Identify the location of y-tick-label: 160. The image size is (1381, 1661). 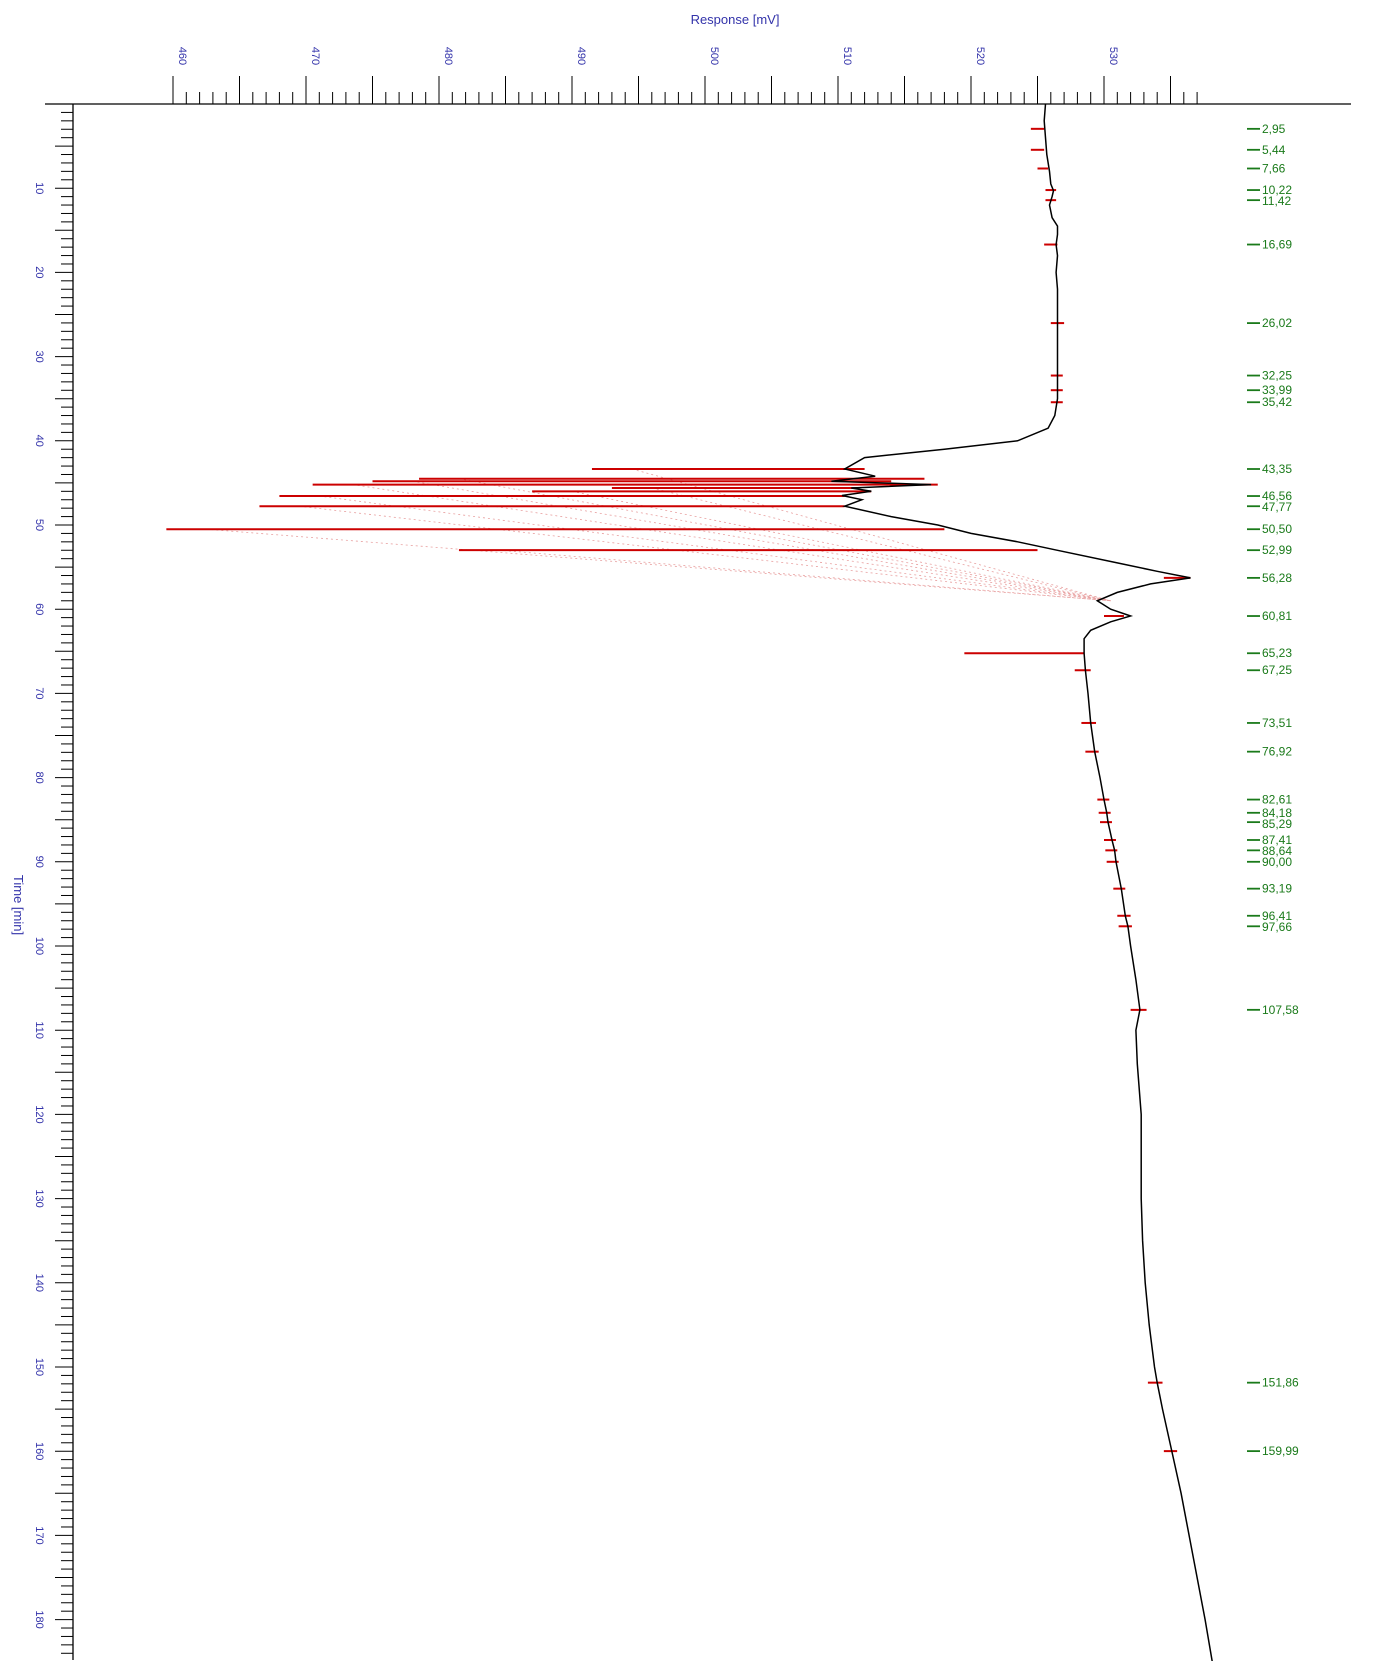
(39, 1451).